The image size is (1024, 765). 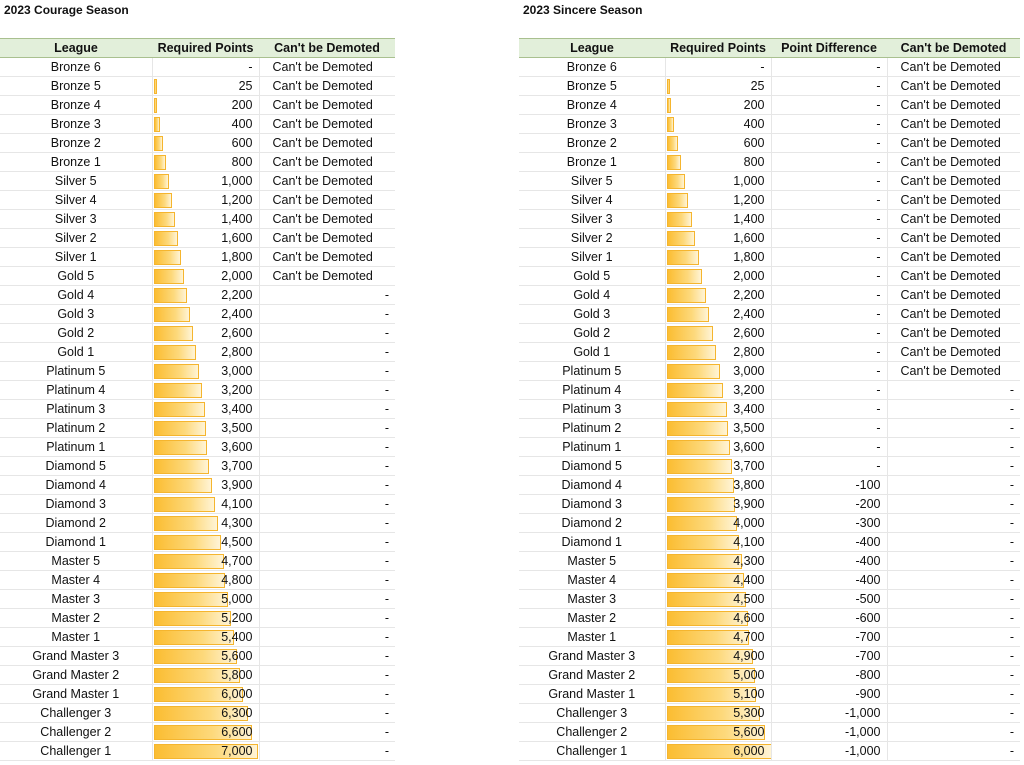 I want to click on league-cell: Platinum 5, so click(x=76, y=371).